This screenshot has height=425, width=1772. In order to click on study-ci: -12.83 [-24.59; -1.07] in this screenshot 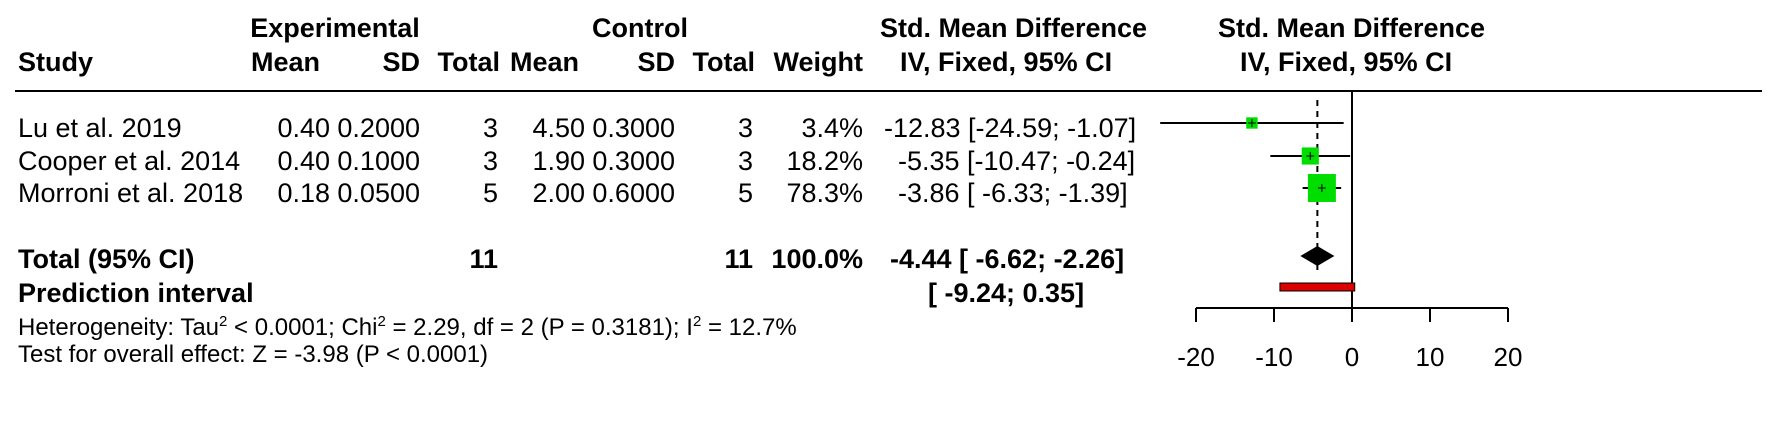, I will do `click(1010, 128)`.